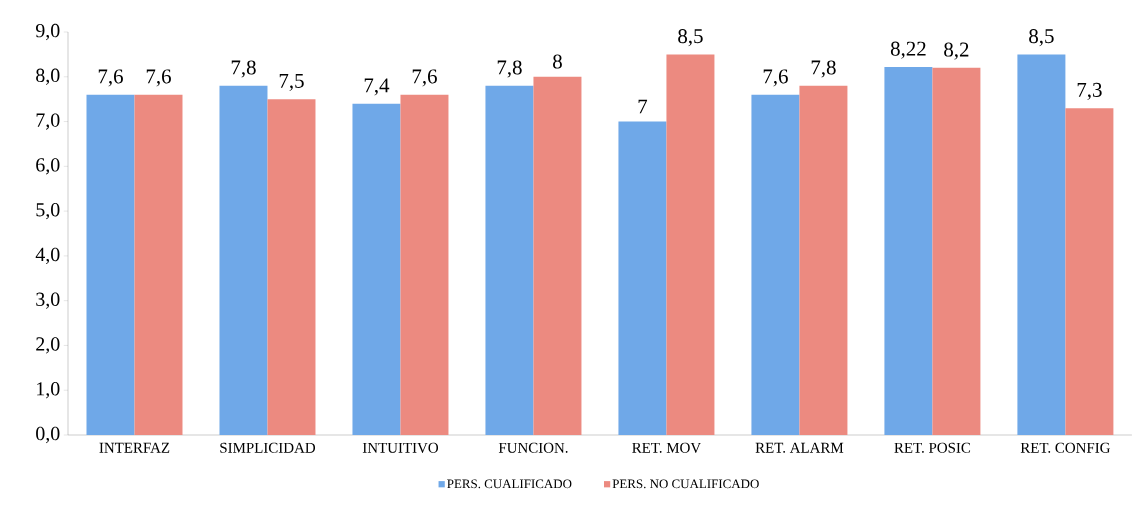 This screenshot has height=532, width=1136. Describe the element at coordinates (932, 447) in the screenshot. I see `x-tick-label: RET. POSIC` at that location.